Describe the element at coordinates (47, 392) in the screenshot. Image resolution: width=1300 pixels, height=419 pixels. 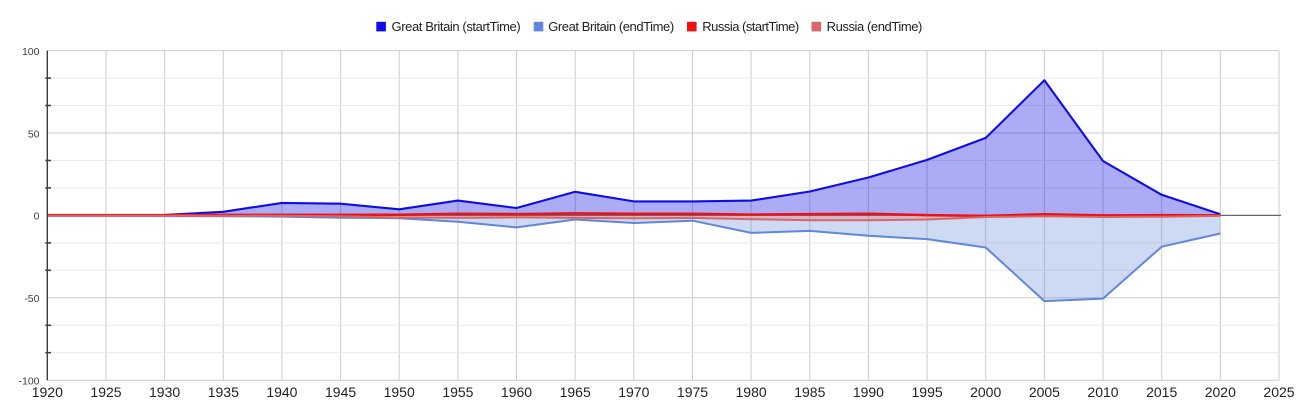
I see `svg-text: 1920` at that location.